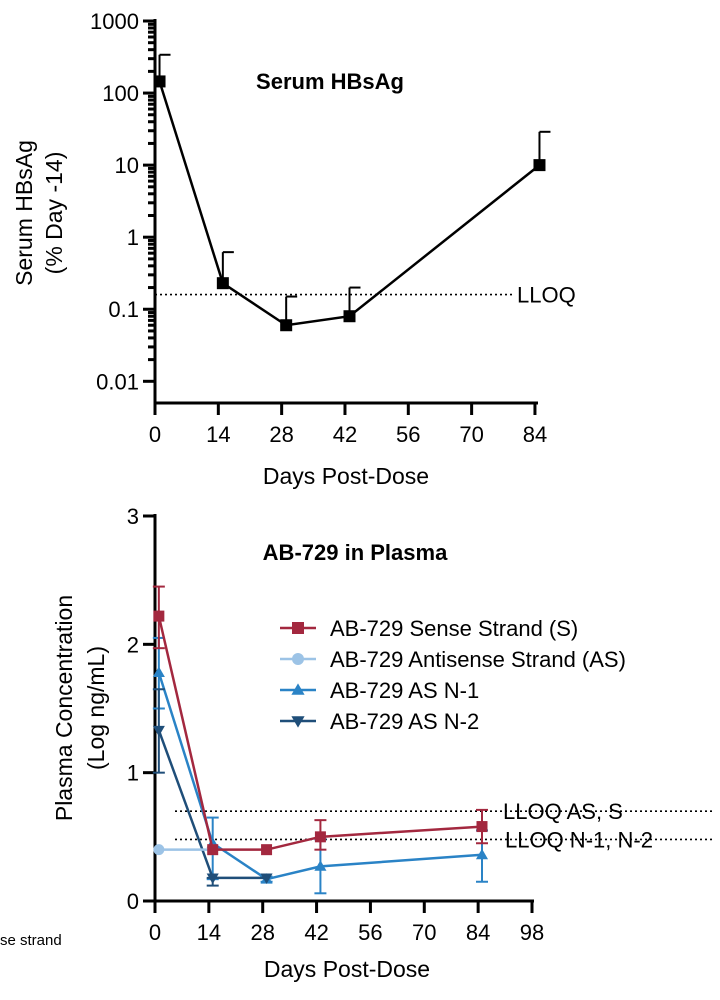 Image resolution: width=720 pixels, height=1000 pixels. I want to click on bottom-x-tick-label: 84, so click(478, 932).